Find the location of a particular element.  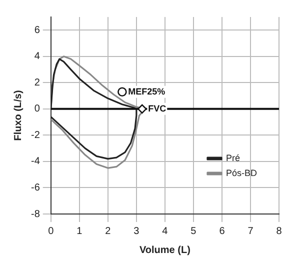

y-tick-label: -8 is located at coordinates (35, 214).